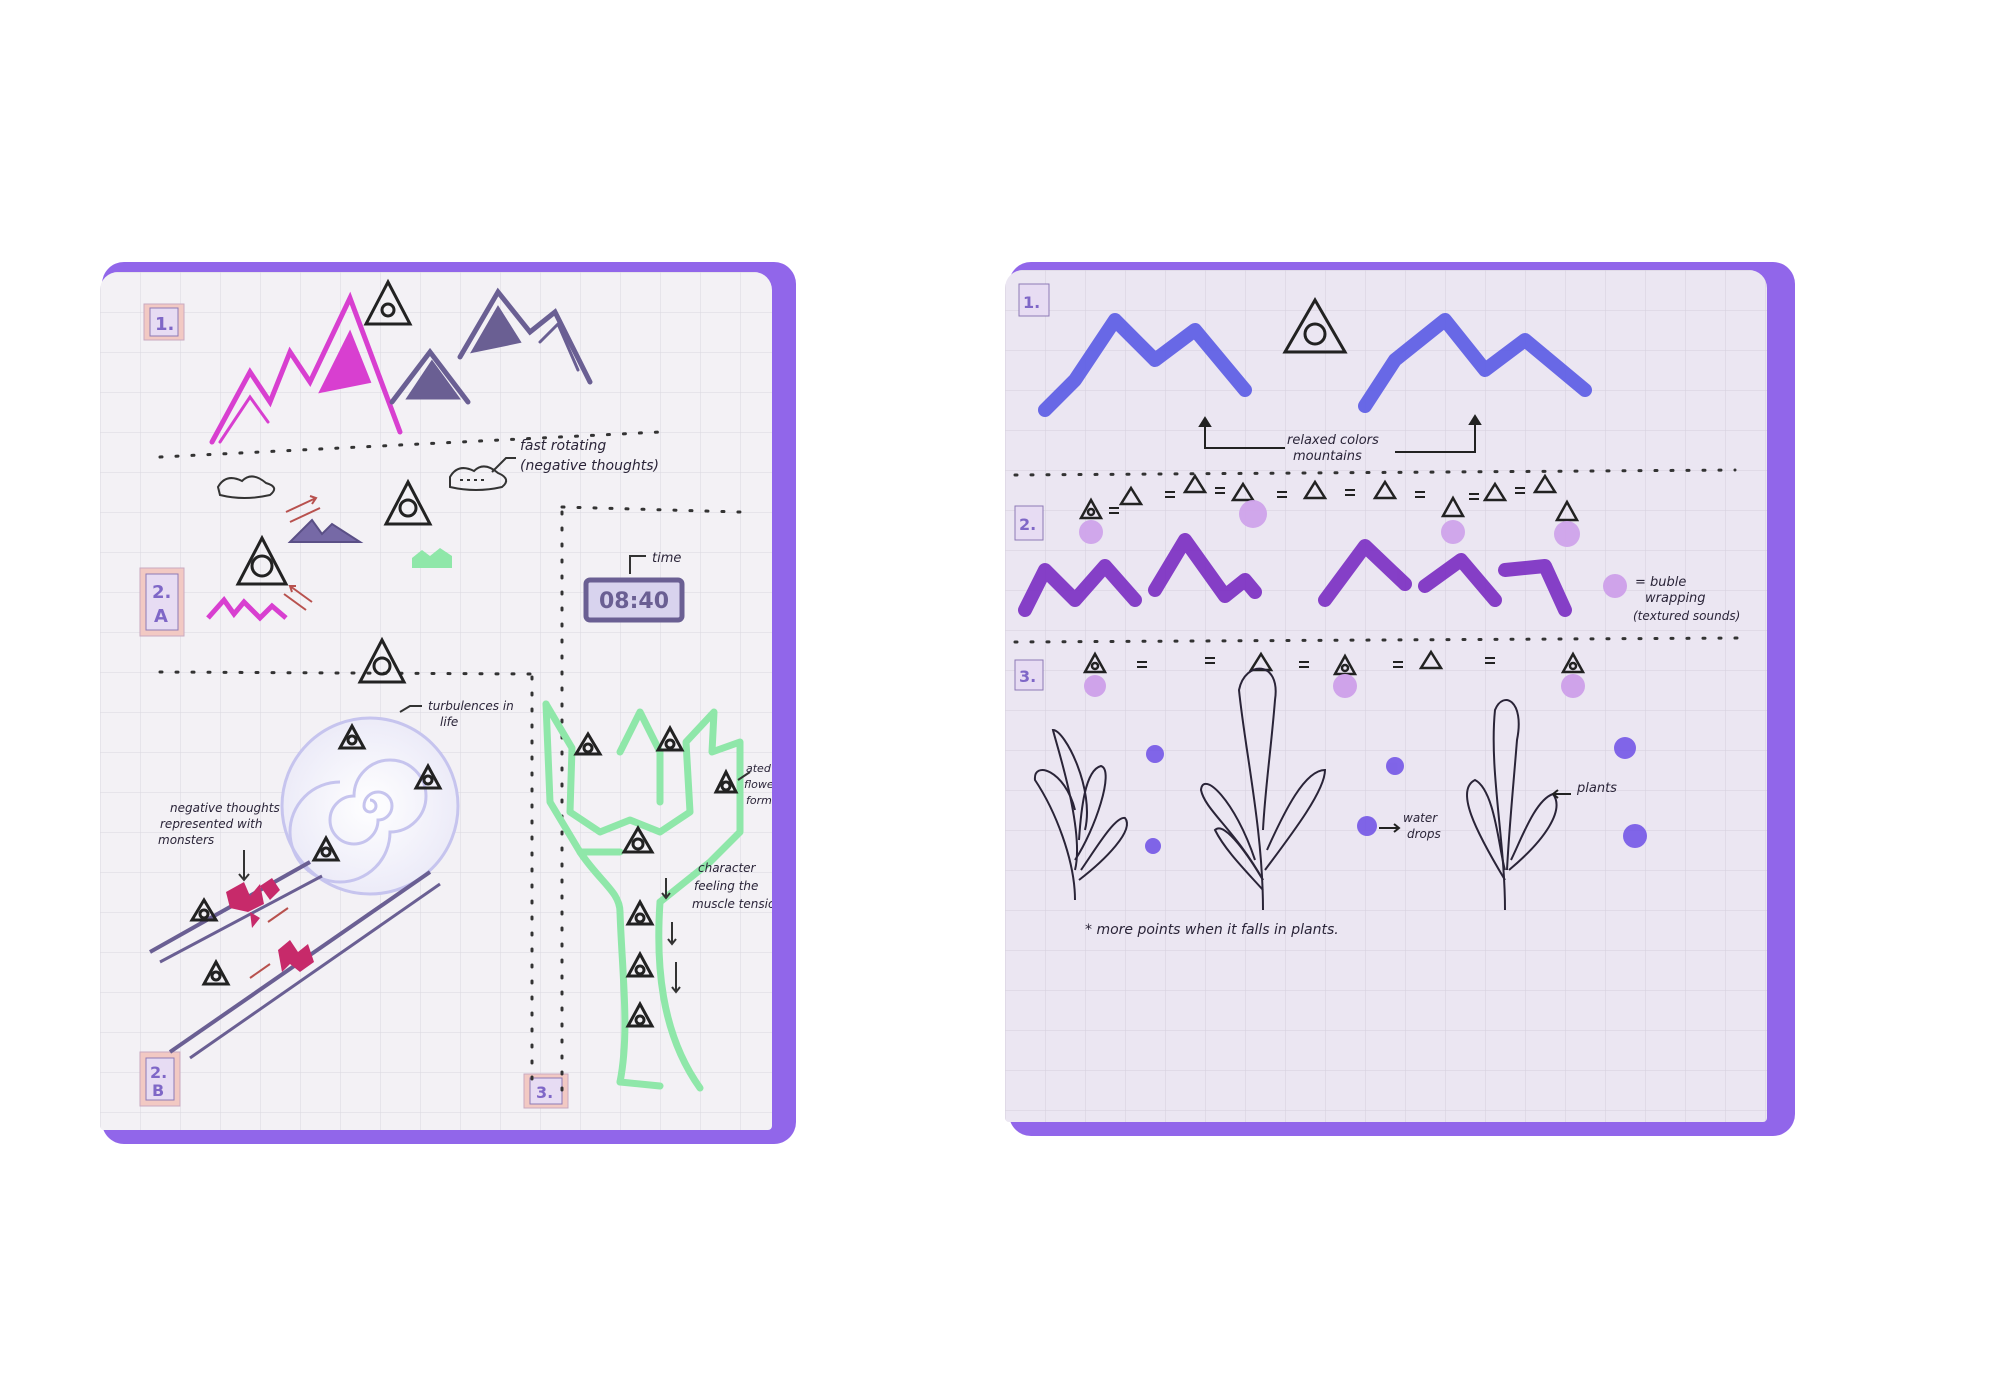 This screenshot has width=2000, height=1400. I want to click on timer-value: 08:40, so click(634, 601).